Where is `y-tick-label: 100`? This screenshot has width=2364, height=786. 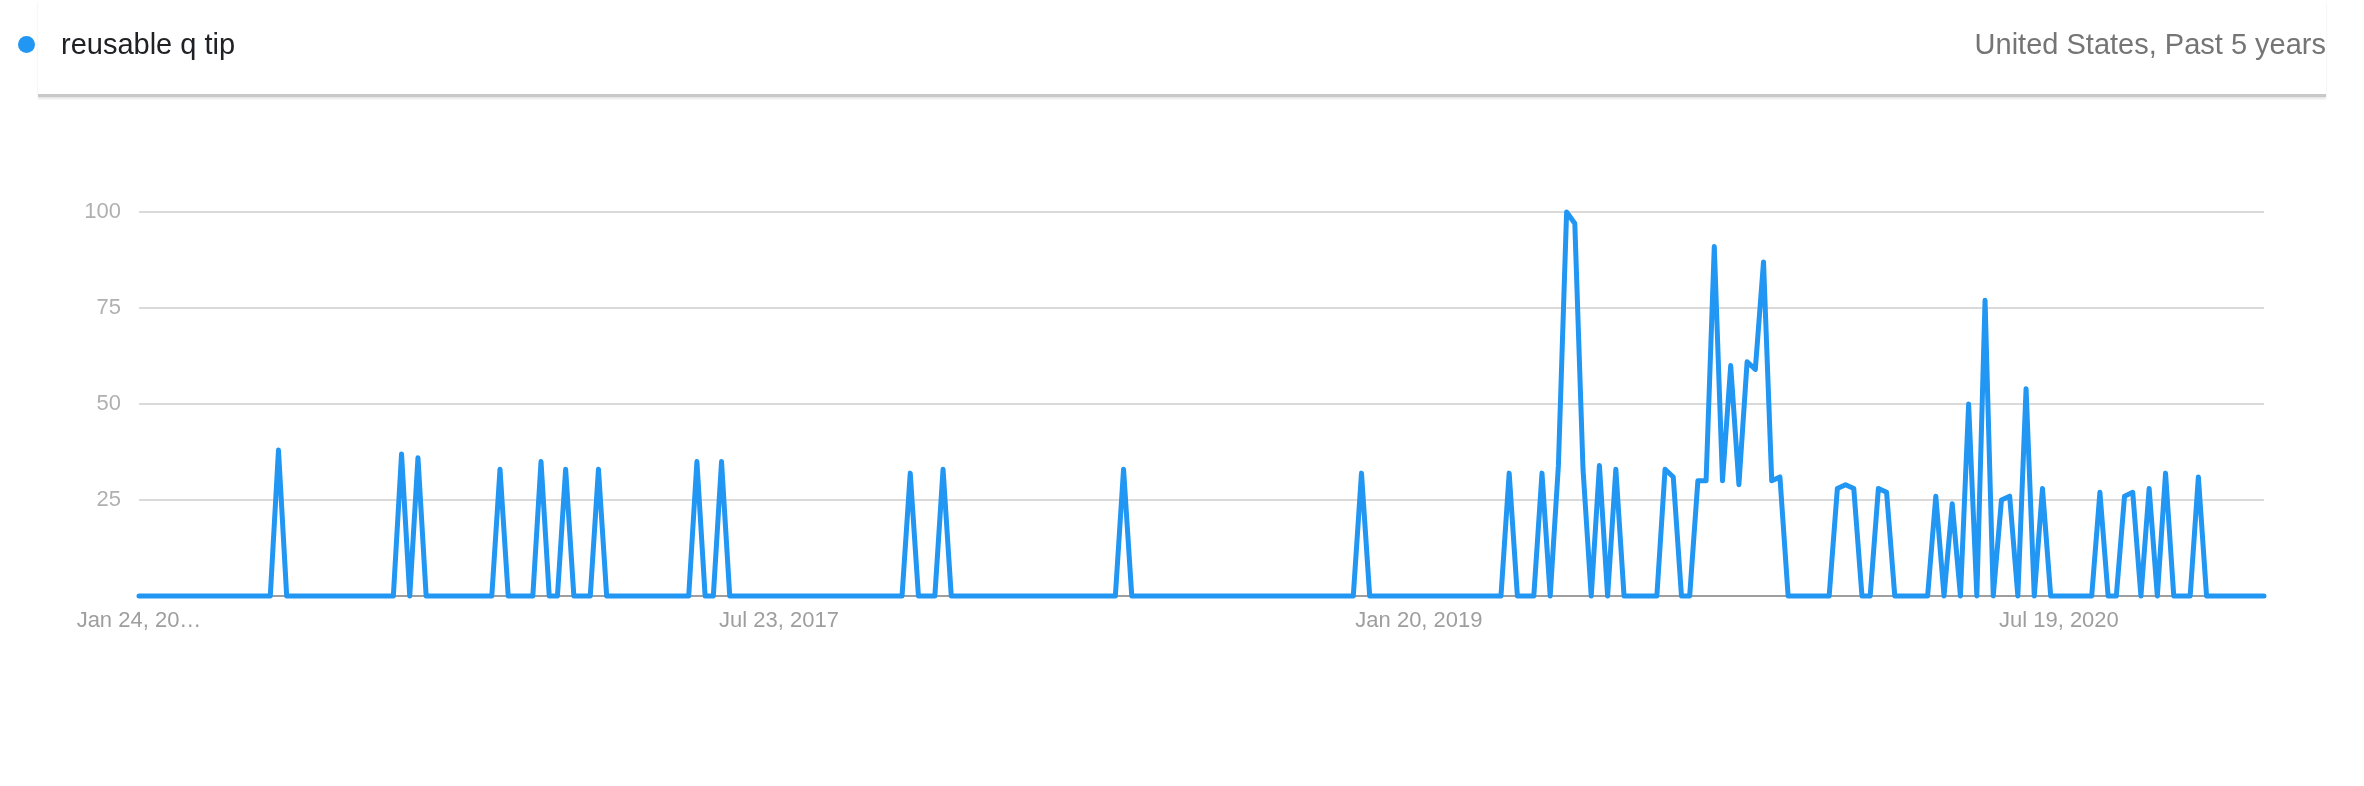 y-tick-label: 100 is located at coordinates (102, 211).